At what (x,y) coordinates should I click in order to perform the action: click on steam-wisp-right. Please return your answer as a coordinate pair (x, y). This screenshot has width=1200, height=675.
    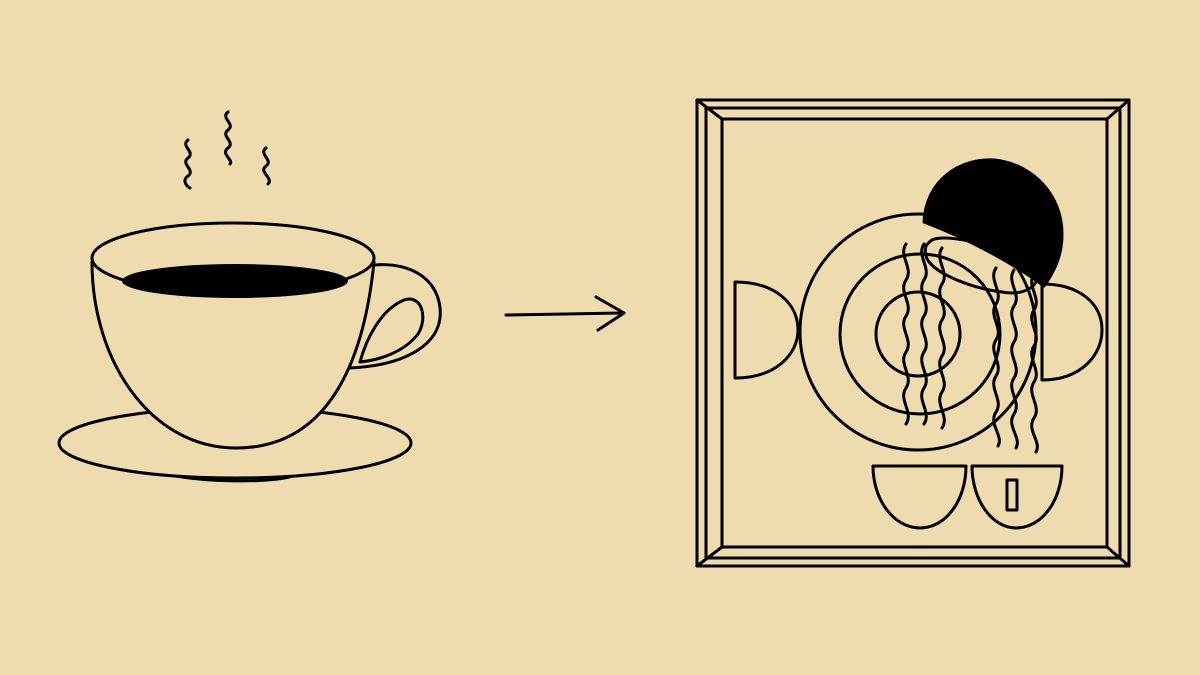
    Looking at the image, I should click on (266, 166).